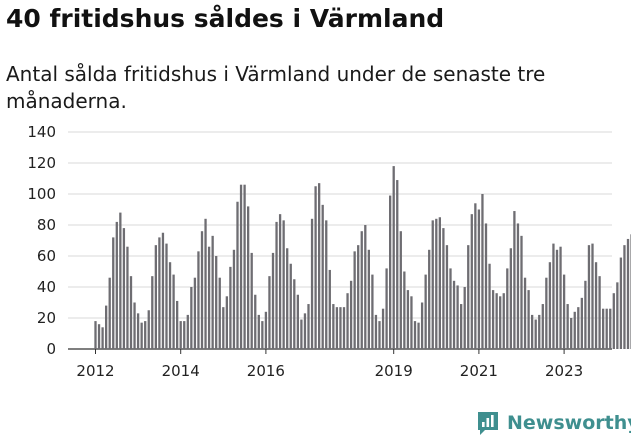 Image resolution: width=631 pixels, height=439 pixels. I want to click on brand: Newsworthy, so click(553, 423).